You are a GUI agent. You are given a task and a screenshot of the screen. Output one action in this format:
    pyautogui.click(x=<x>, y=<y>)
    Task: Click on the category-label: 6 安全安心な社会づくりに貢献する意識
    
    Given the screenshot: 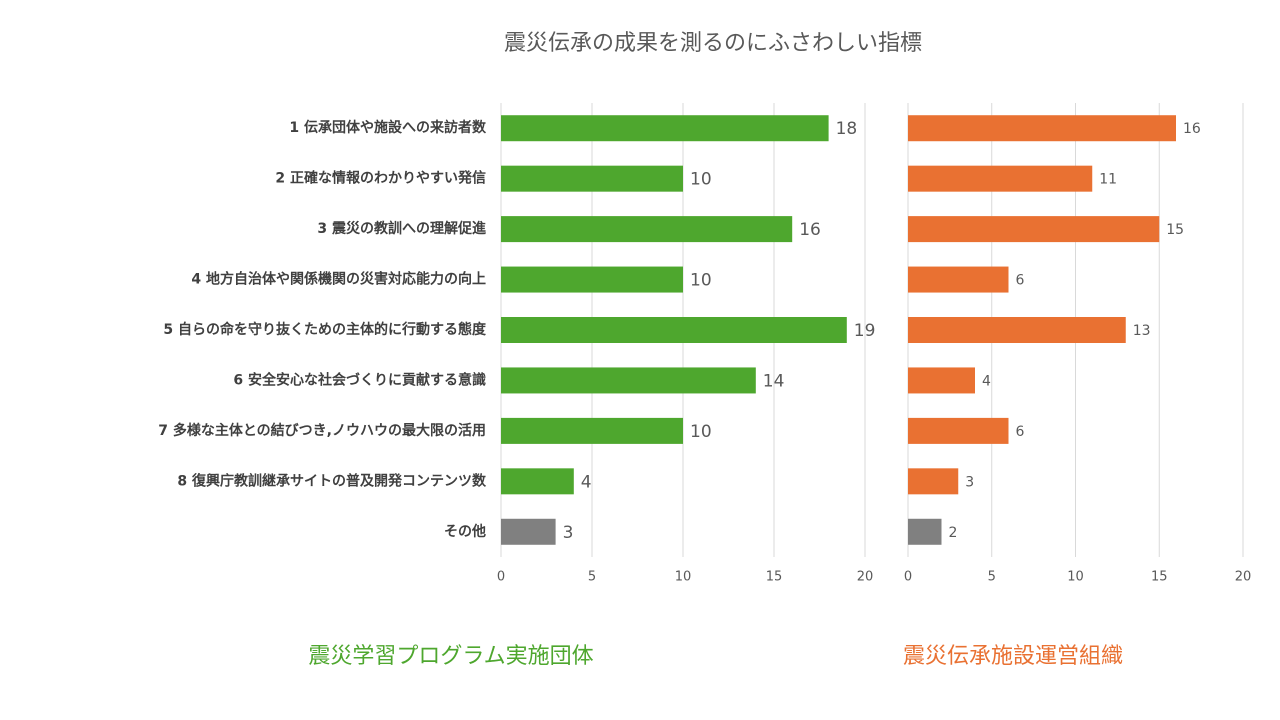 What is the action you would take?
    pyautogui.click(x=359, y=379)
    